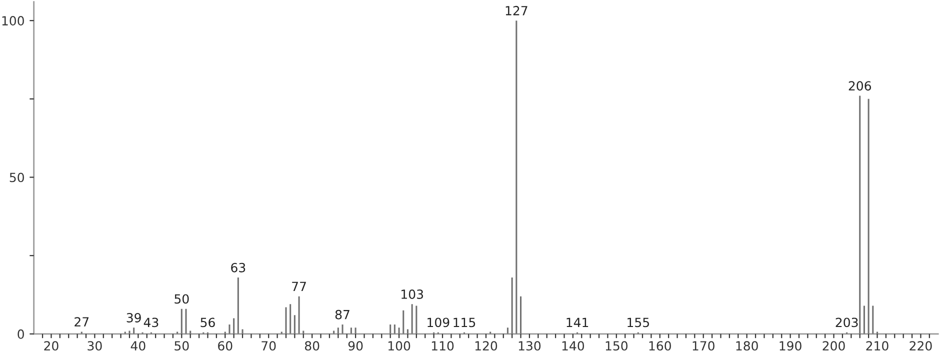  I want to click on annotation: 109, so click(439, 323).